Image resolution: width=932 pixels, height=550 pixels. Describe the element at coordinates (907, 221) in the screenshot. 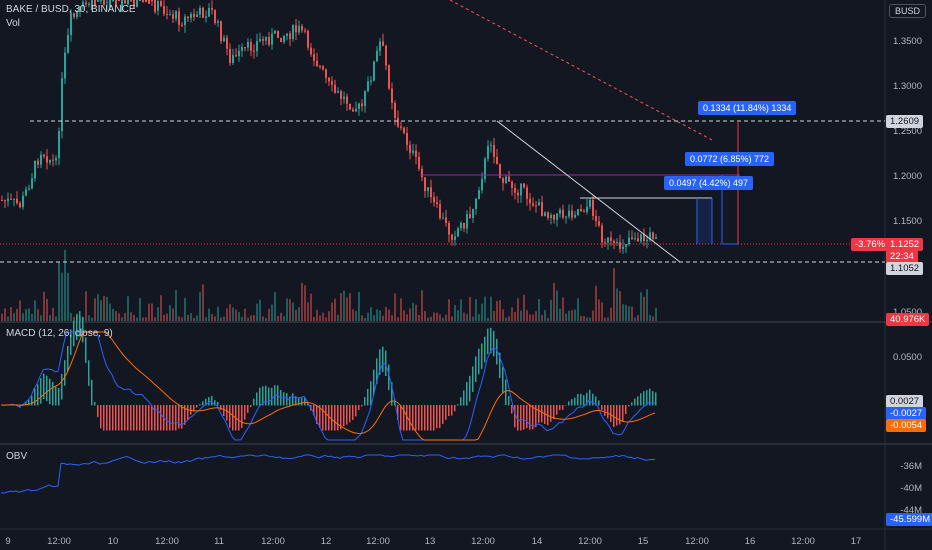

I see `price-axis-label: 1.1500` at that location.